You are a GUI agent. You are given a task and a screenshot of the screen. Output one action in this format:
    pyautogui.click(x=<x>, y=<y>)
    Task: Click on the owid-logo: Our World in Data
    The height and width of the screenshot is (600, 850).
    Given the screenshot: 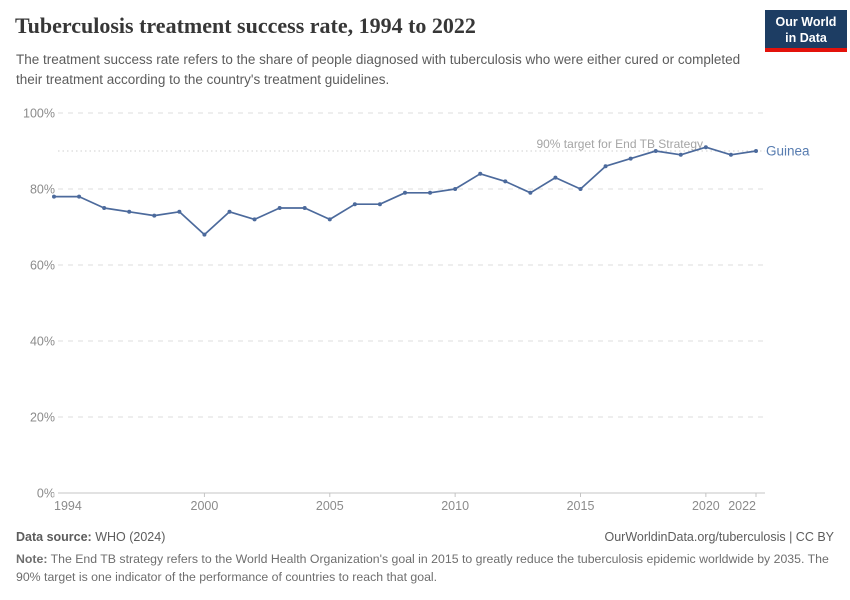 What is the action you would take?
    pyautogui.click(x=806, y=31)
    